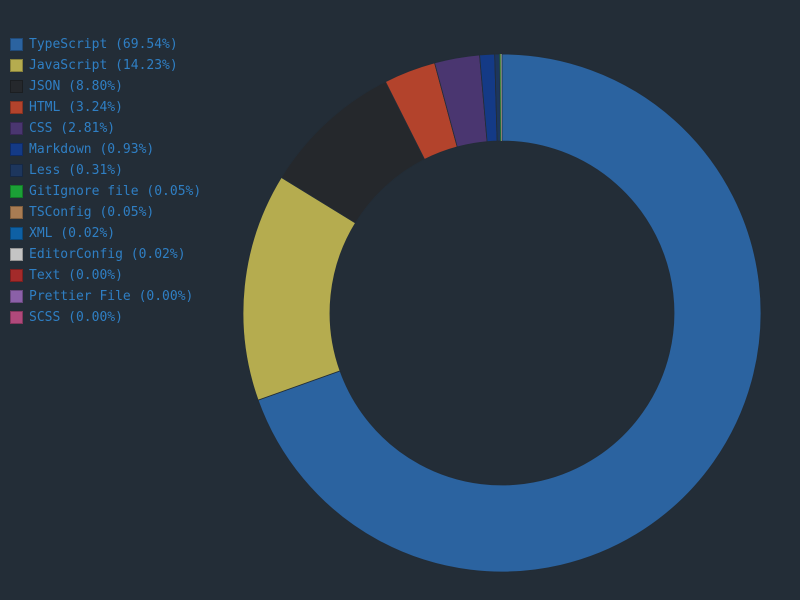 The width and height of the screenshot is (800, 600). What do you see at coordinates (92, 149) in the screenshot?
I see `legend-label: Markdown (0.93%)` at bounding box center [92, 149].